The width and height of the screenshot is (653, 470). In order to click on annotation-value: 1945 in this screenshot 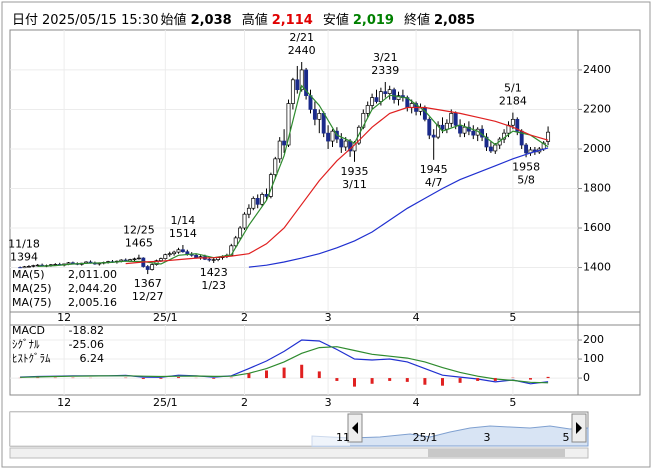, I will do `click(434, 169)`.